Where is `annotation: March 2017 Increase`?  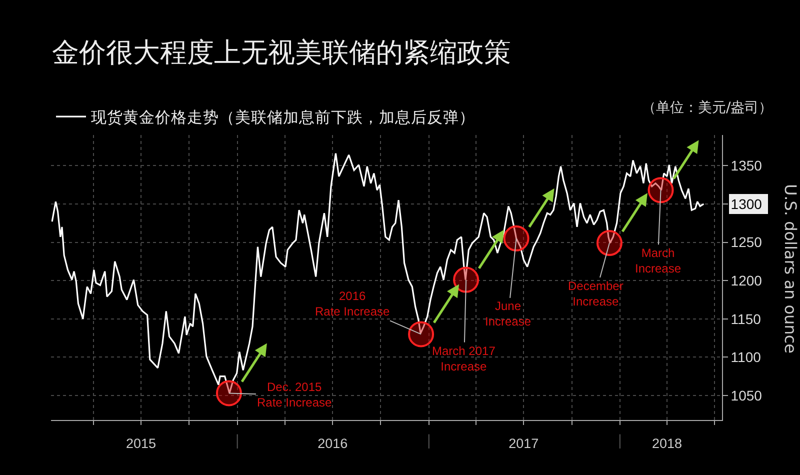
annotation: March 2017 Increase is located at coordinates (464, 359).